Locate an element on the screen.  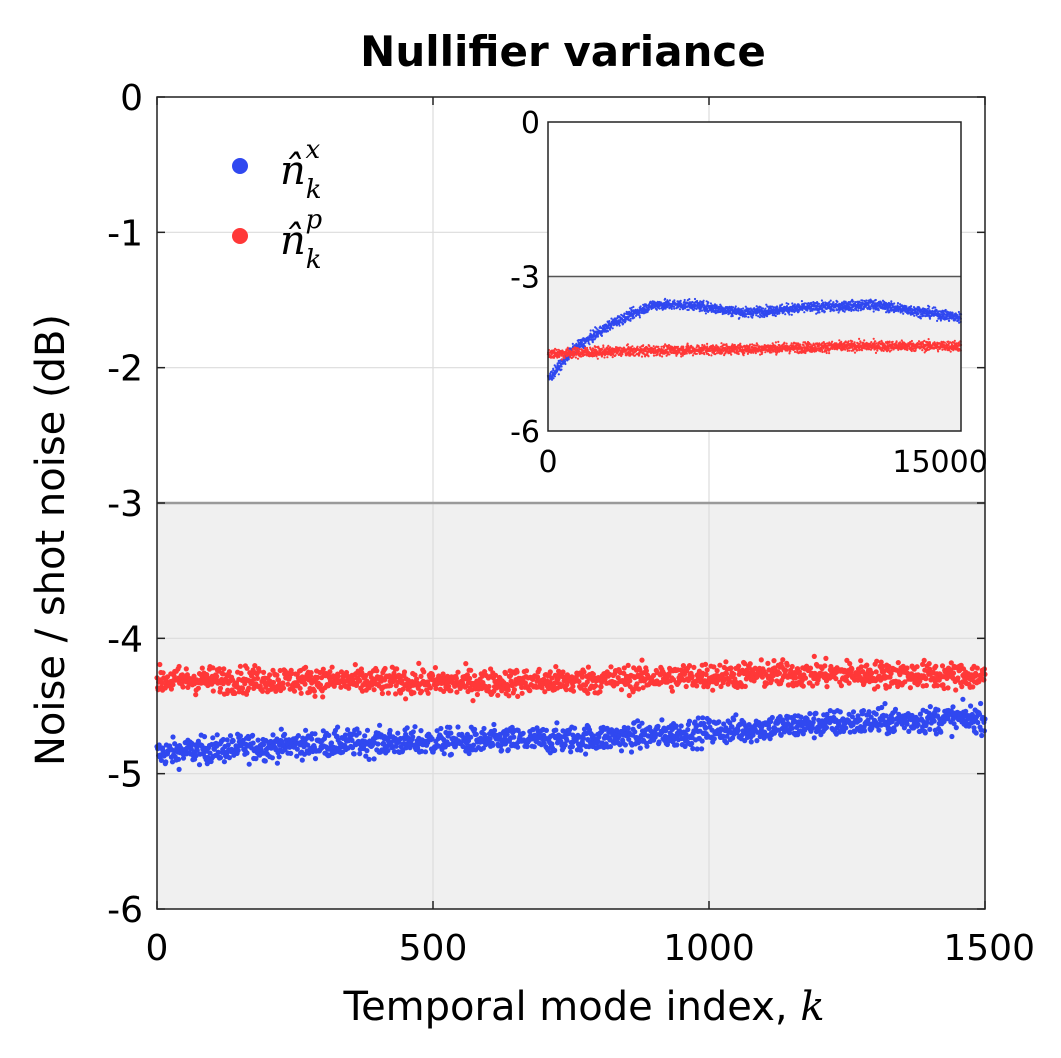
legend-nx-sub: k is located at coordinates (314, 190).